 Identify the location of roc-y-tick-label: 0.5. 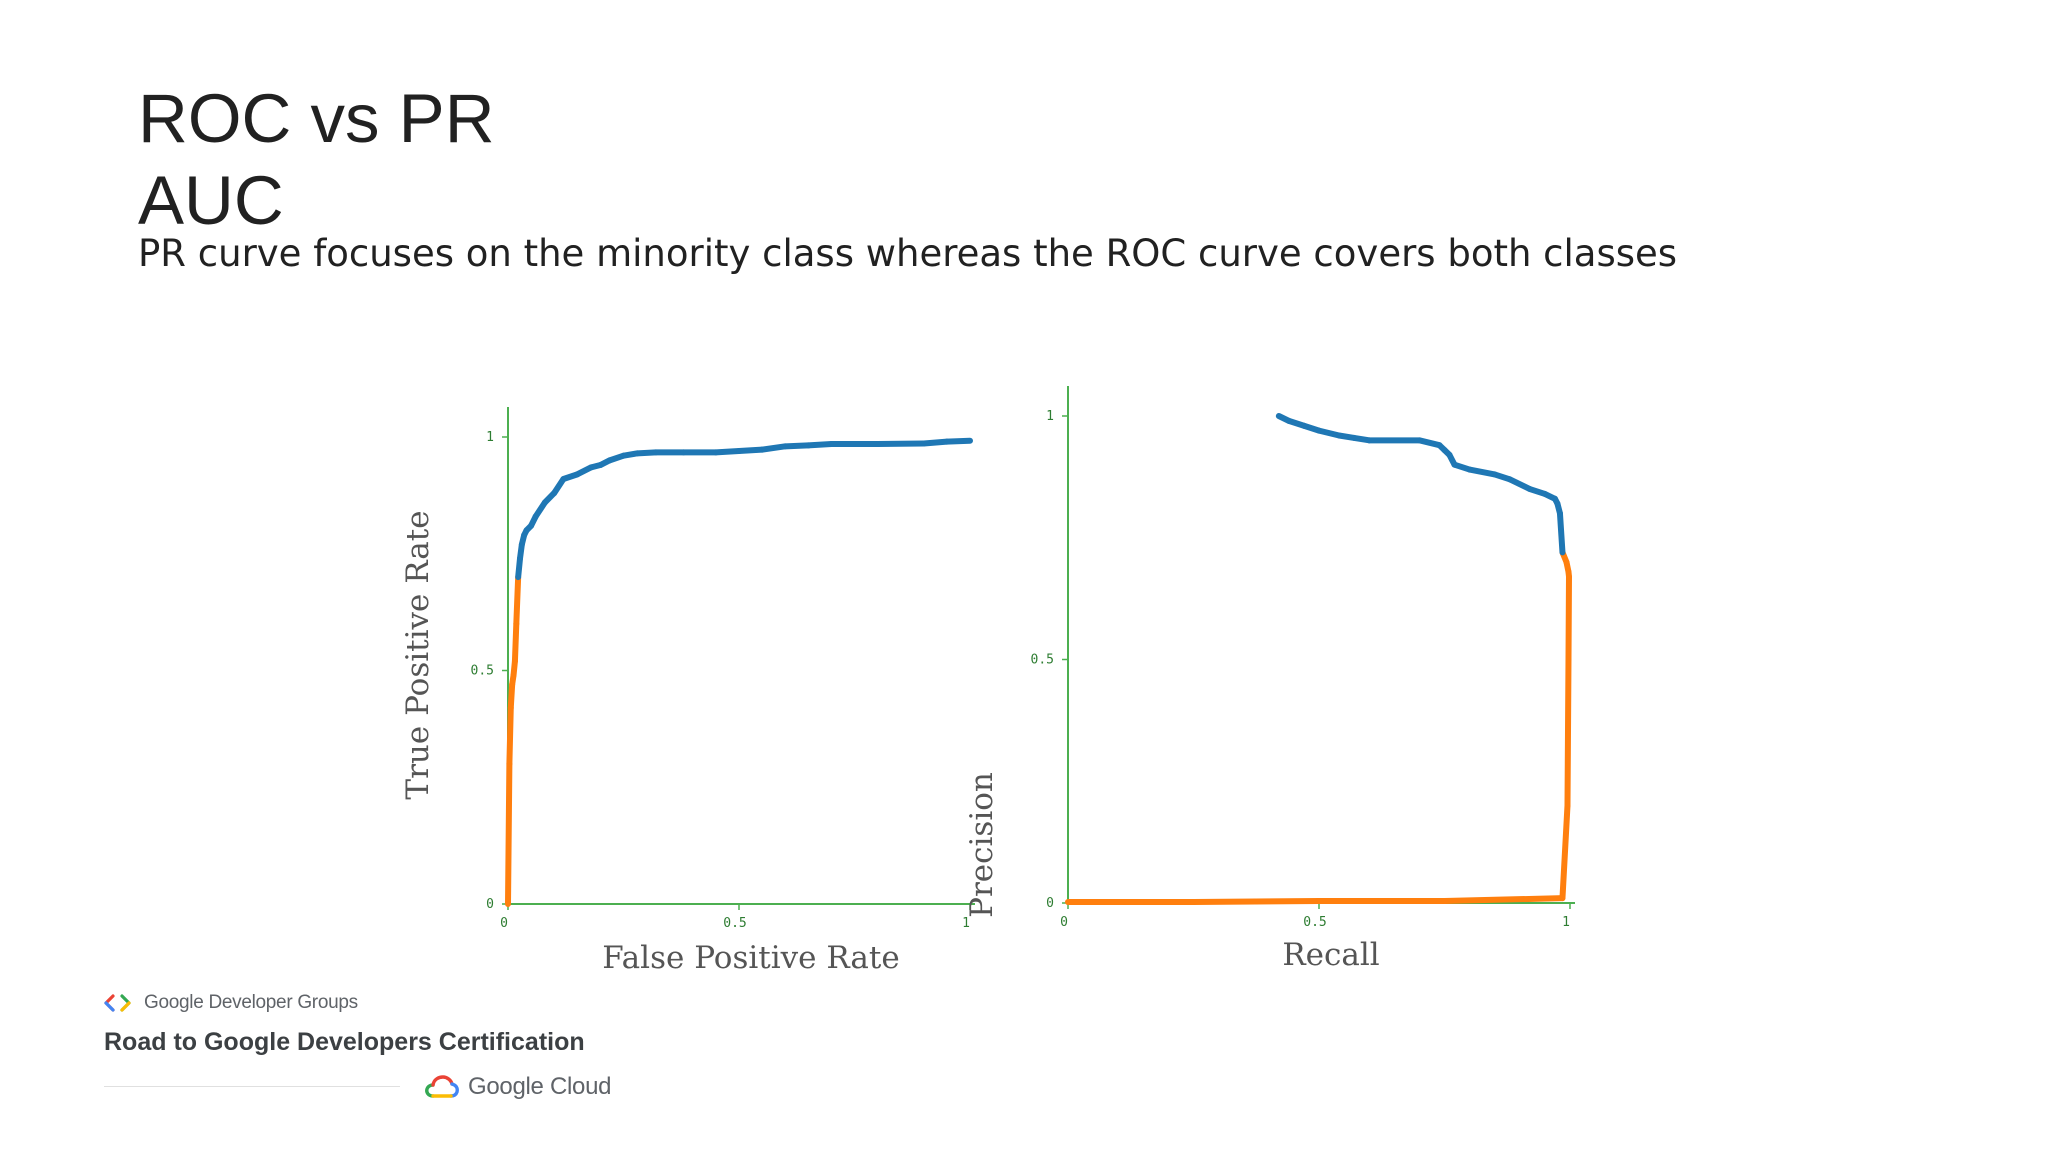
(482, 671).